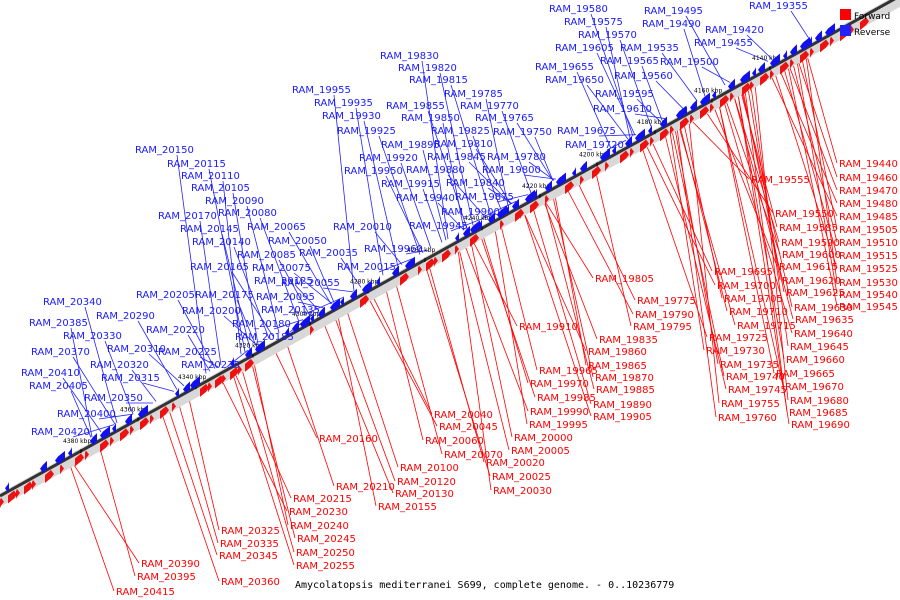 The image size is (900, 600). What do you see at coordinates (247, 213) in the screenshot?
I see `gene-label-reverse: RAM_20080` at bounding box center [247, 213].